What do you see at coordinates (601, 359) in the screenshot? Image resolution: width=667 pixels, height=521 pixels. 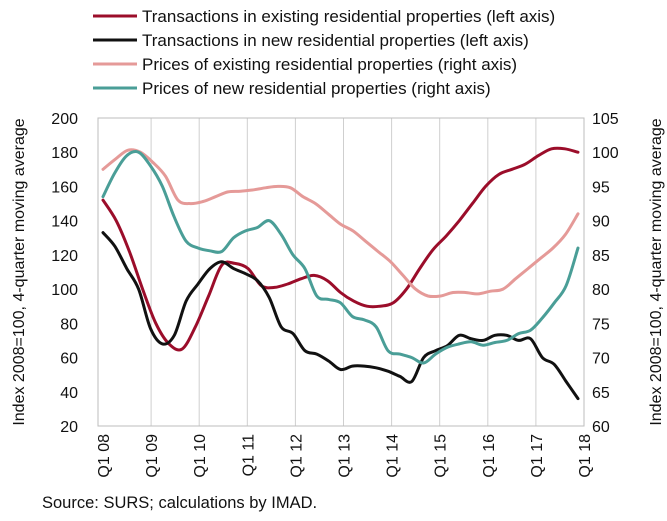 I see `right-axis-tick-label: 70` at bounding box center [601, 359].